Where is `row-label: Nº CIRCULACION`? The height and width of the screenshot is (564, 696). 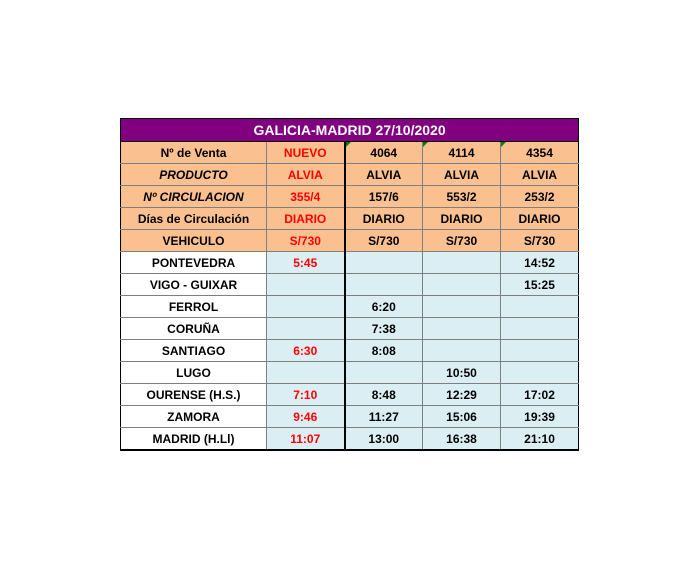
row-label: Nº CIRCULACION is located at coordinates (193, 196).